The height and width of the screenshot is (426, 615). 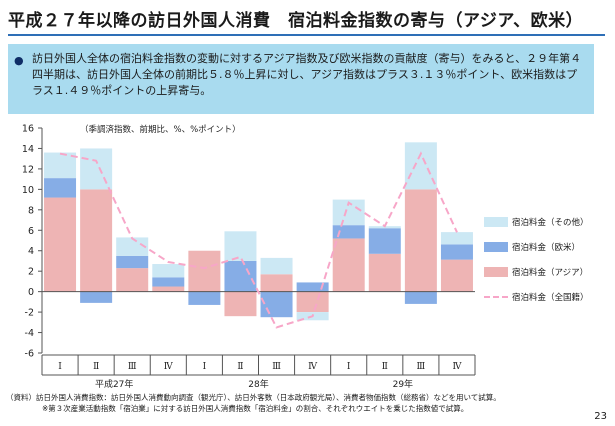 I want to click on legend-item-asia: 宿泊料金（アジア）, so click(x=536, y=271).